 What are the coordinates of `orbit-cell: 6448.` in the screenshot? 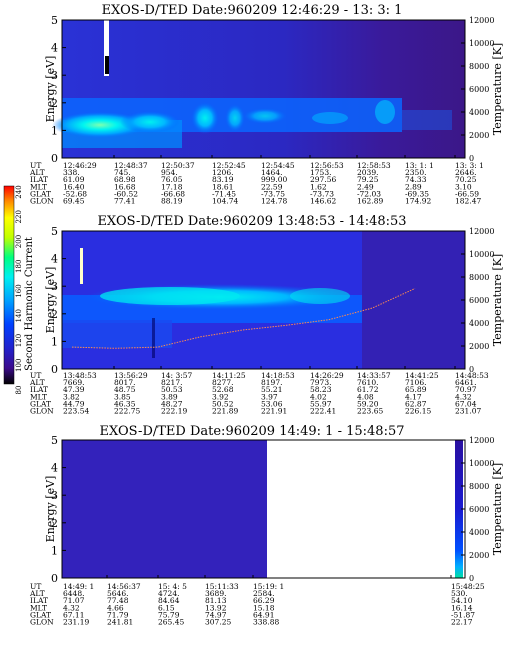 It's located at (73, 593).